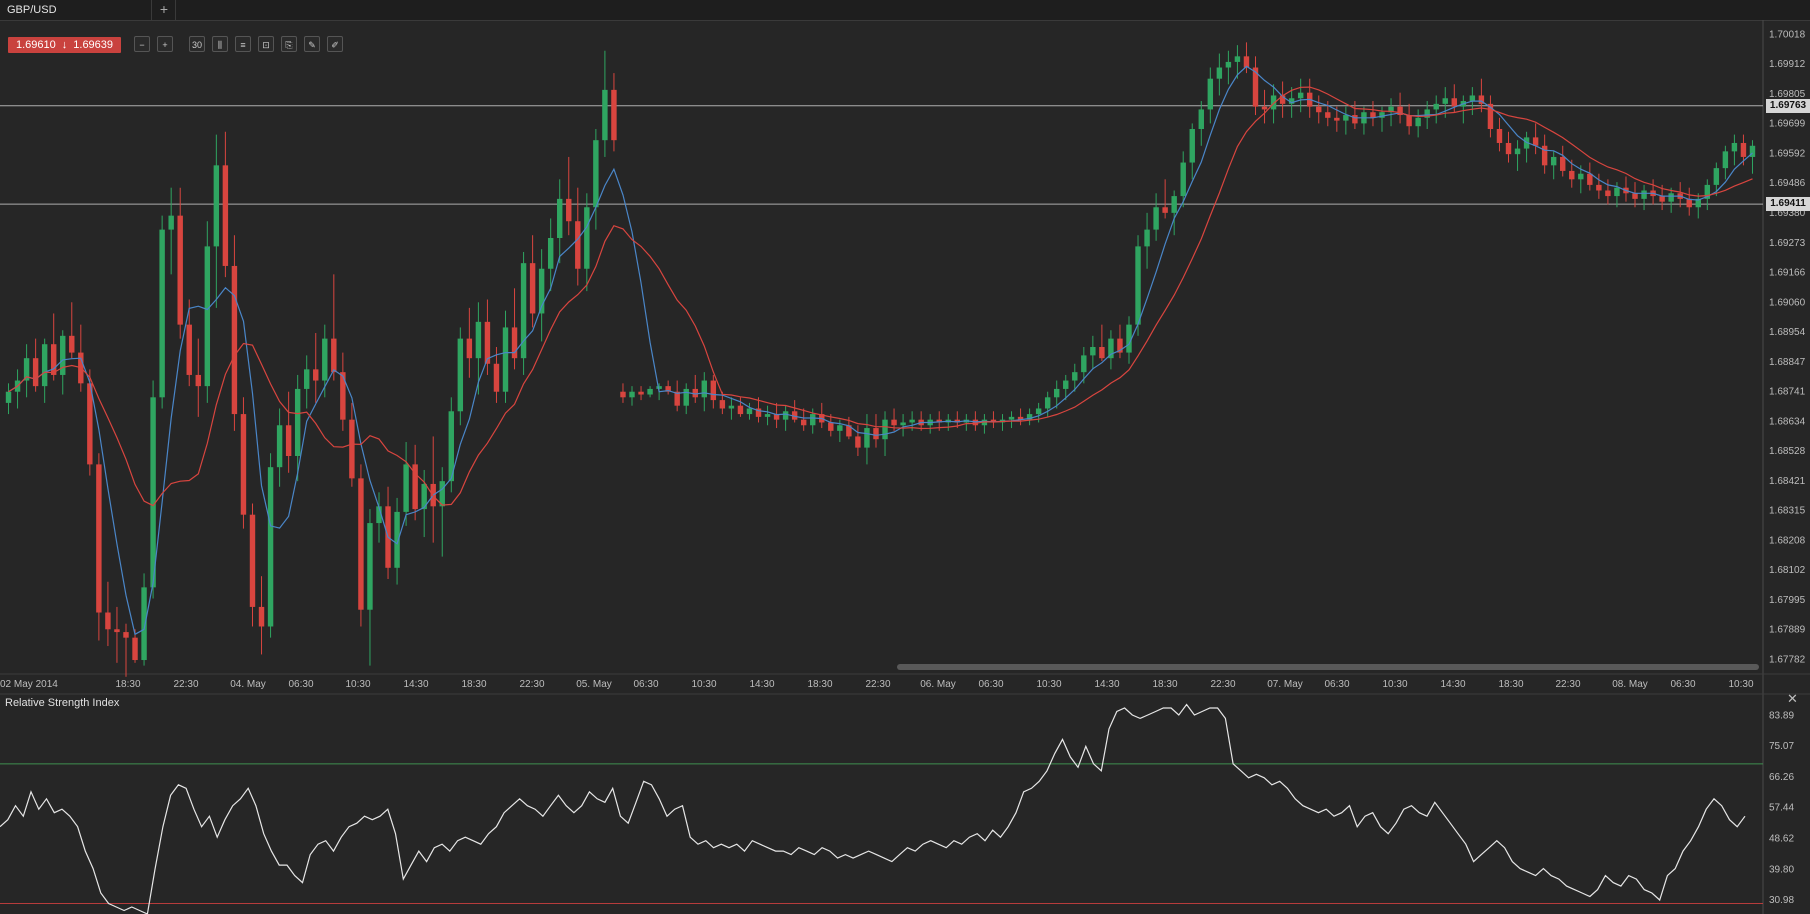  What do you see at coordinates (1781, 900) in the screenshot?
I see `rsi-tick-label: 30.98` at bounding box center [1781, 900].